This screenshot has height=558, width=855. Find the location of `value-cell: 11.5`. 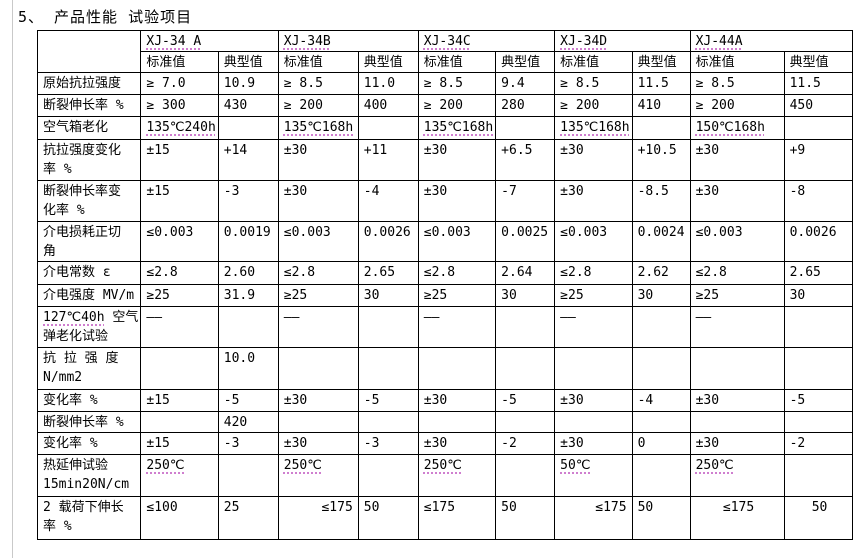

value-cell: 11.5 is located at coordinates (661, 83).